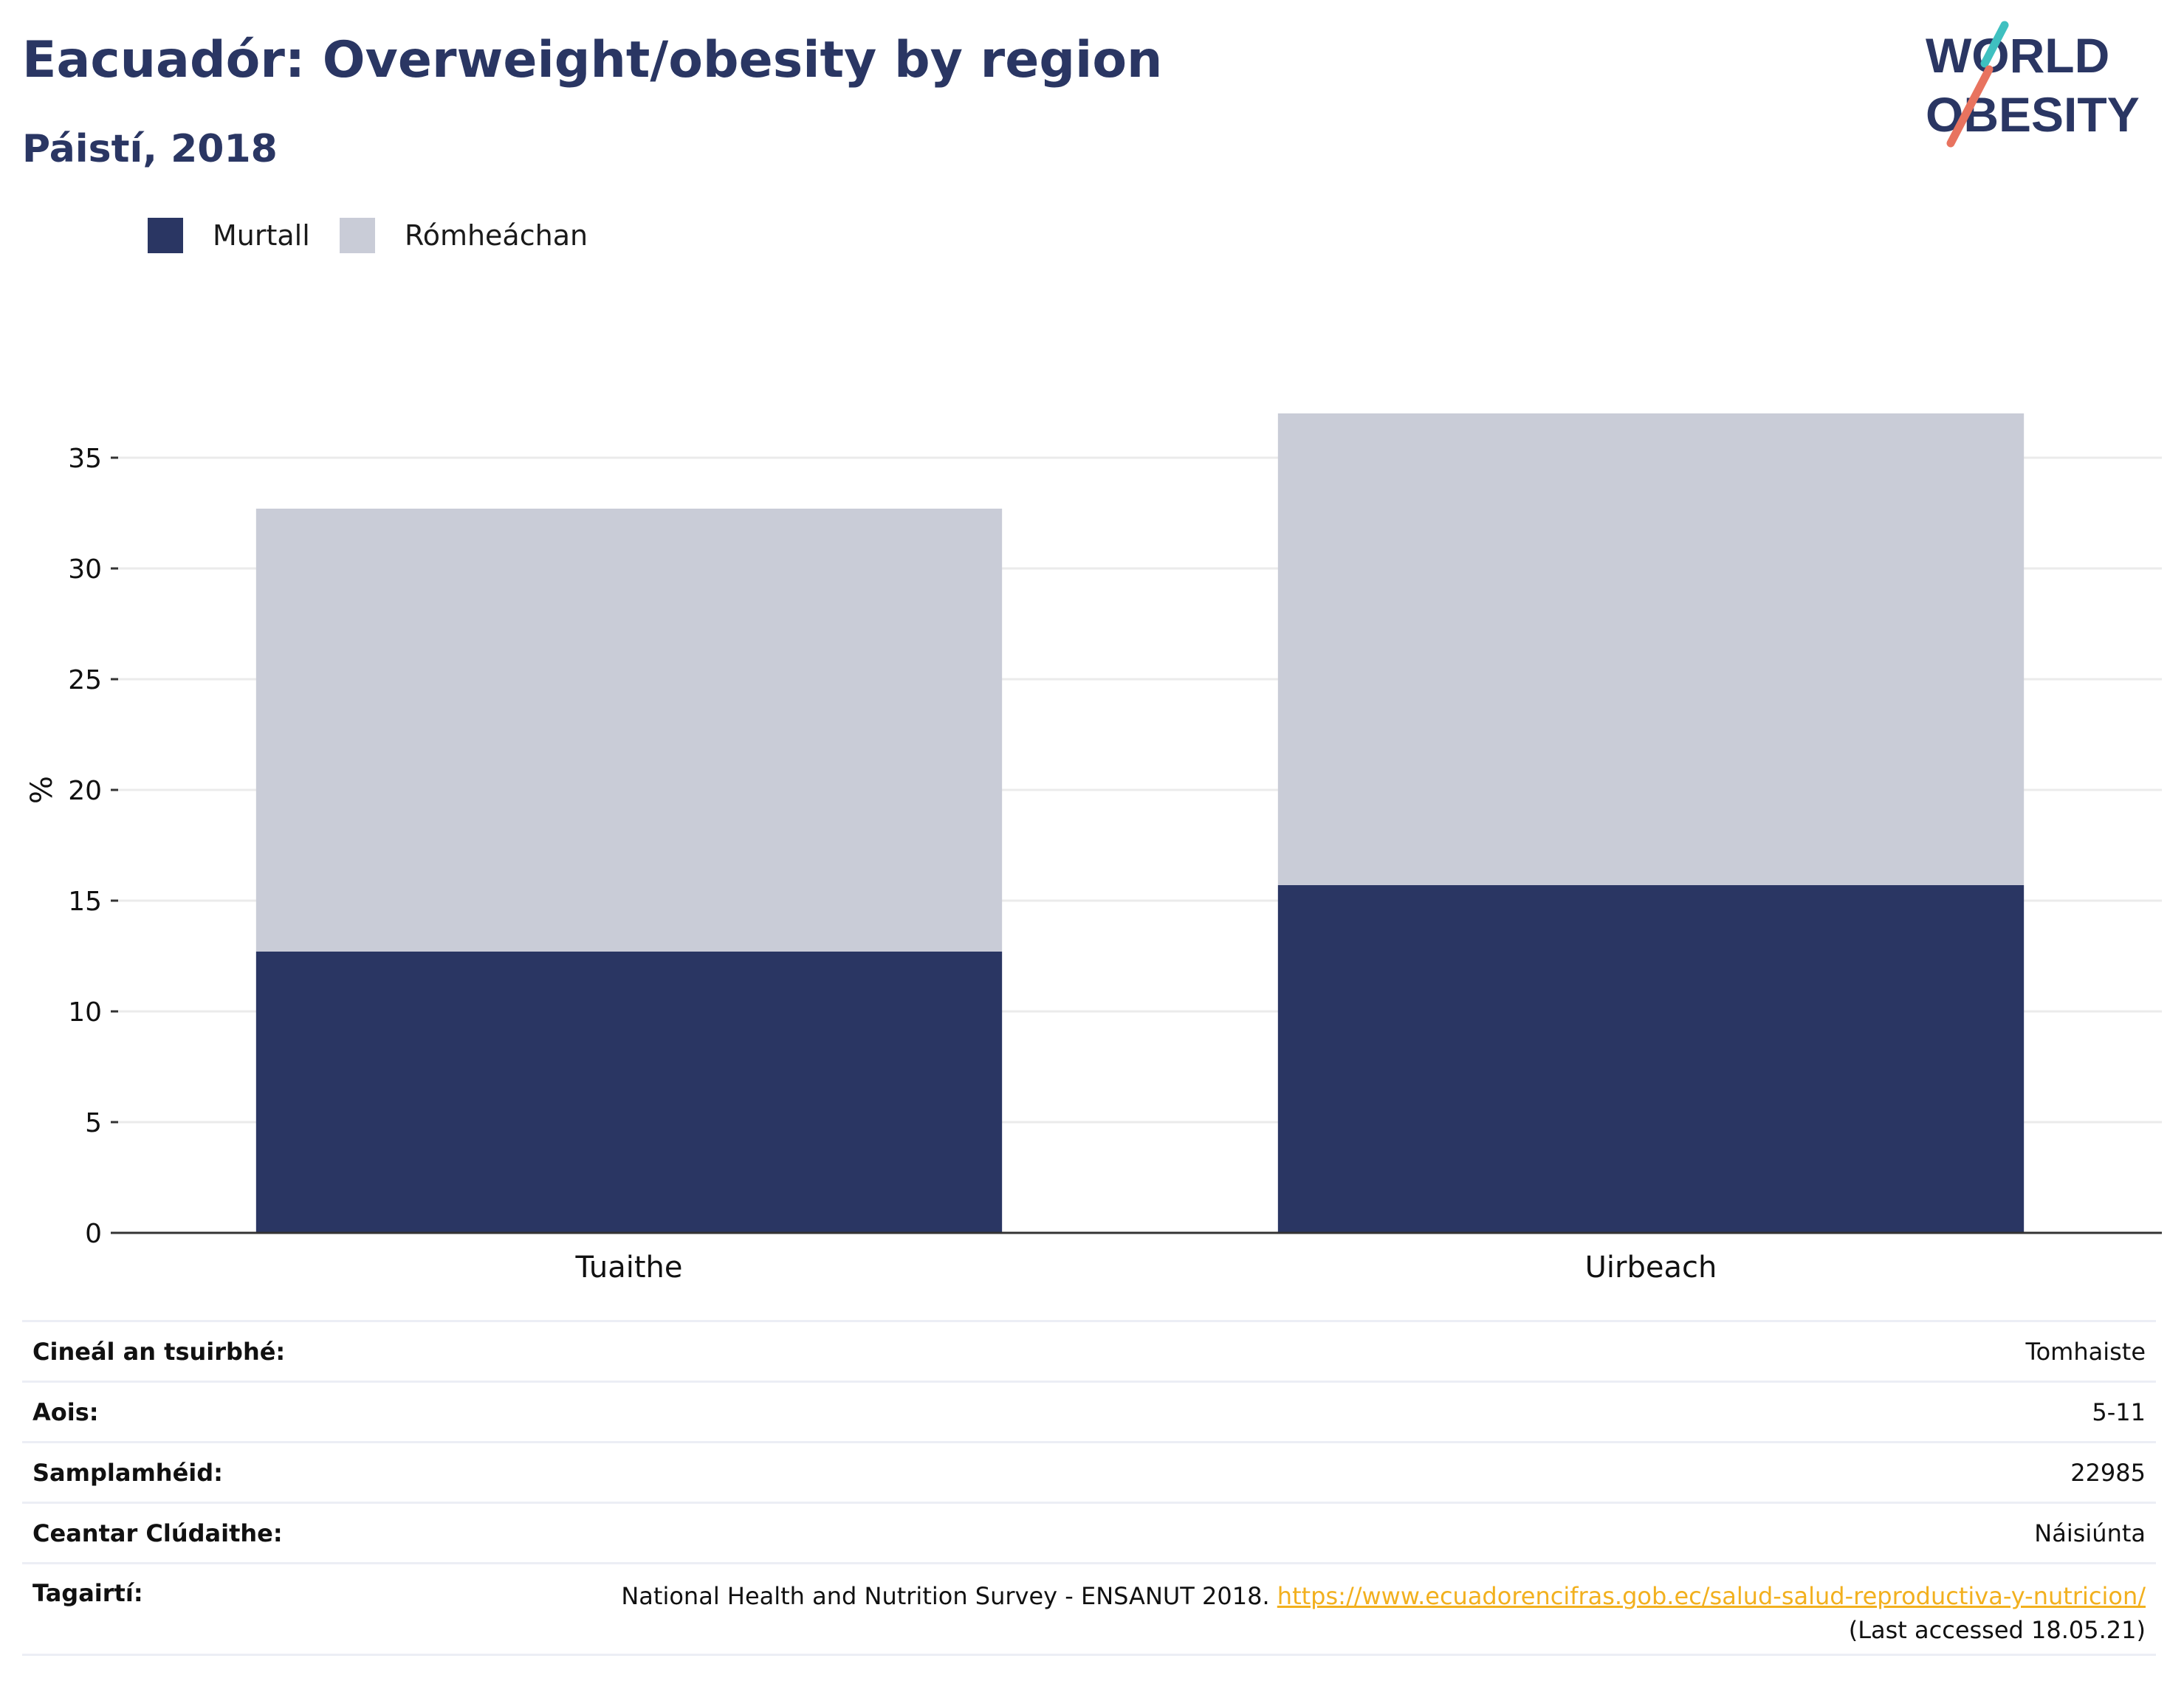 The width and height of the screenshot is (2184, 1695). What do you see at coordinates (150, 149) in the screenshot?
I see `chart-subtitle: Páistí, 2018` at bounding box center [150, 149].